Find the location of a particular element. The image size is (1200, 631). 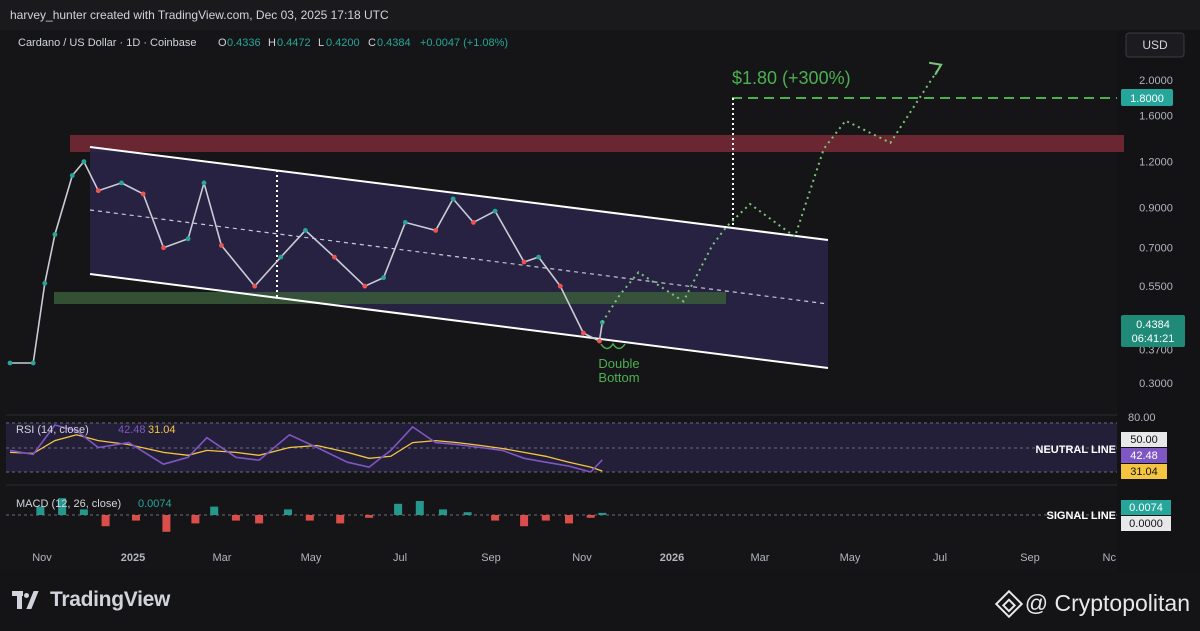

y-tick-label: 0.9000 is located at coordinates (1156, 209).